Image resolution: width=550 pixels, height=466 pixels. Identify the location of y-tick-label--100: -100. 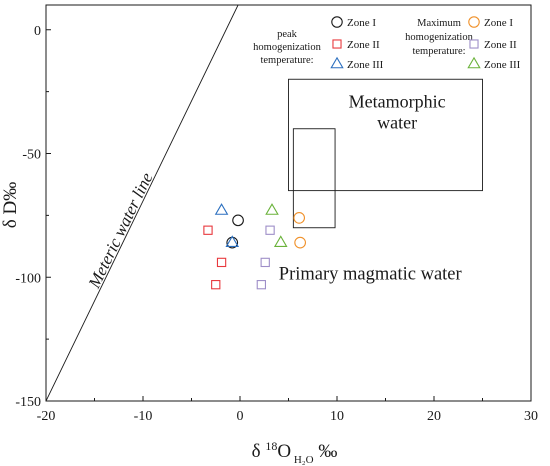
(28, 278).